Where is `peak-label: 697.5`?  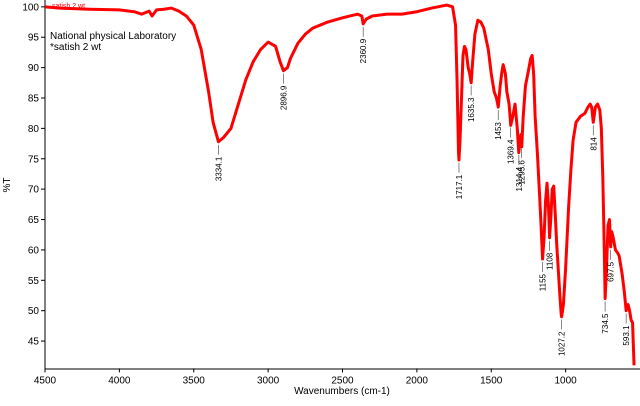 peak-label: 697.5 is located at coordinates (611, 271).